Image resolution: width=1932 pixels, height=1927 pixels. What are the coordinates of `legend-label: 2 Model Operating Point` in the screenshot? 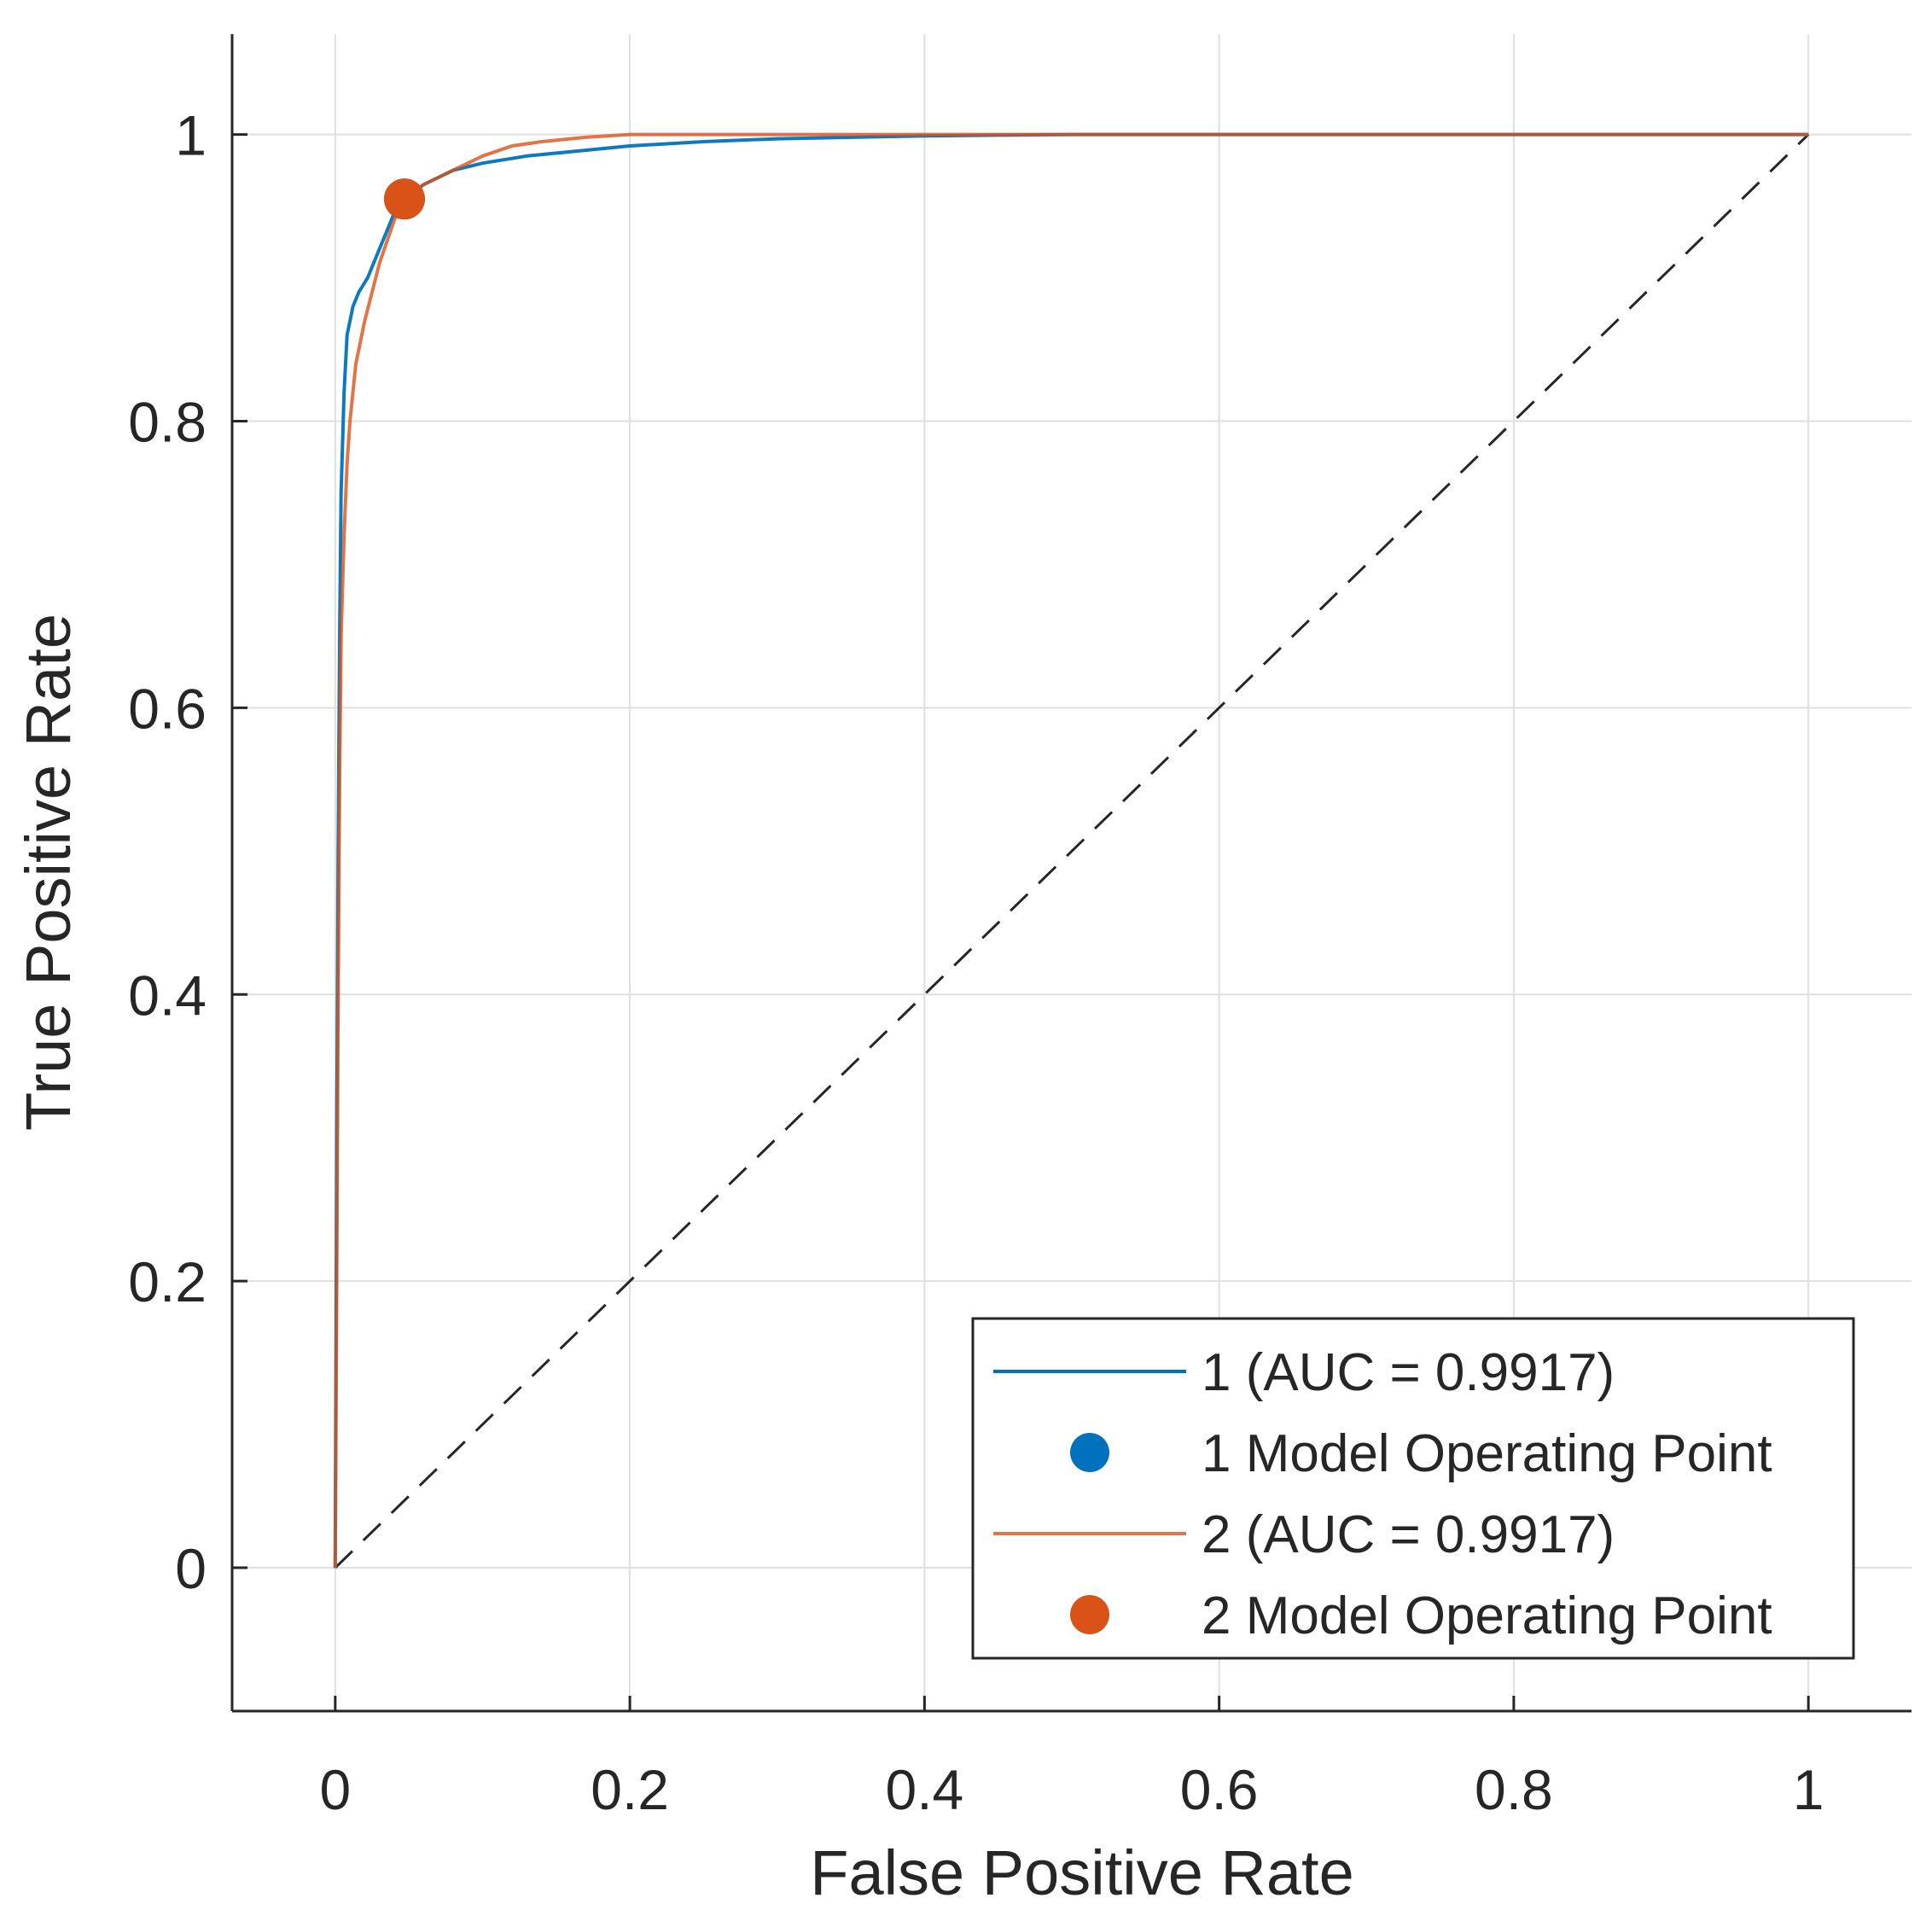 It's located at (1487, 1615).